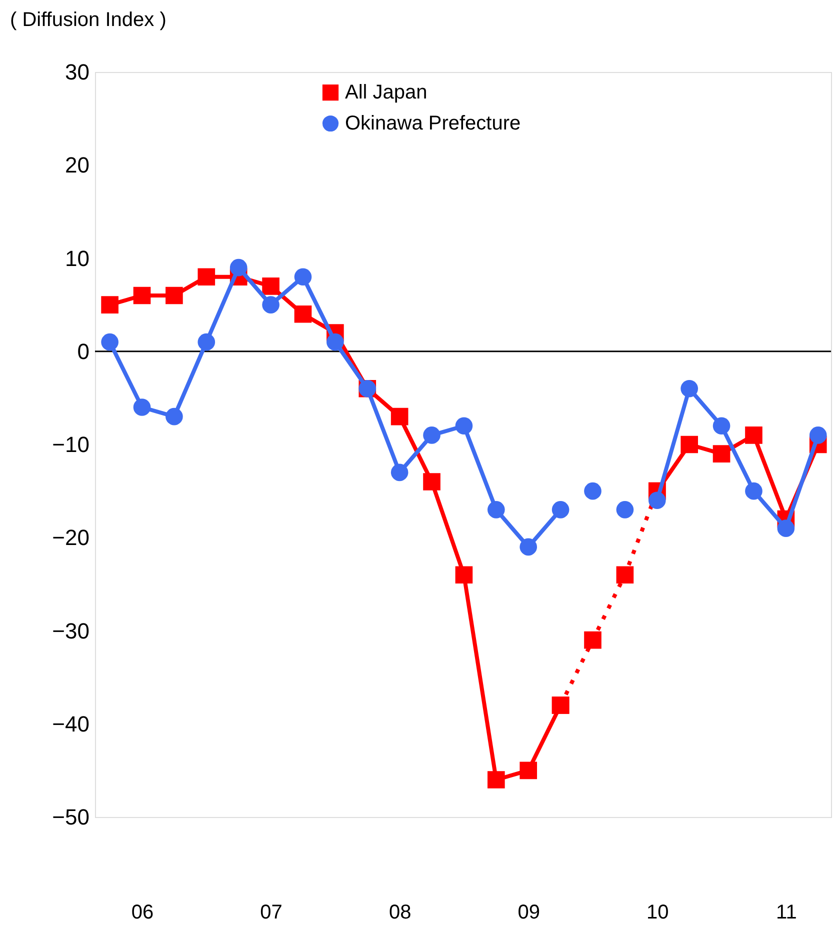 Image resolution: width=836 pixels, height=930 pixels. What do you see at coordinates (786, 913) in the screenshot?
I see `x-tick-label: 11` at bounding box center [786, 913].